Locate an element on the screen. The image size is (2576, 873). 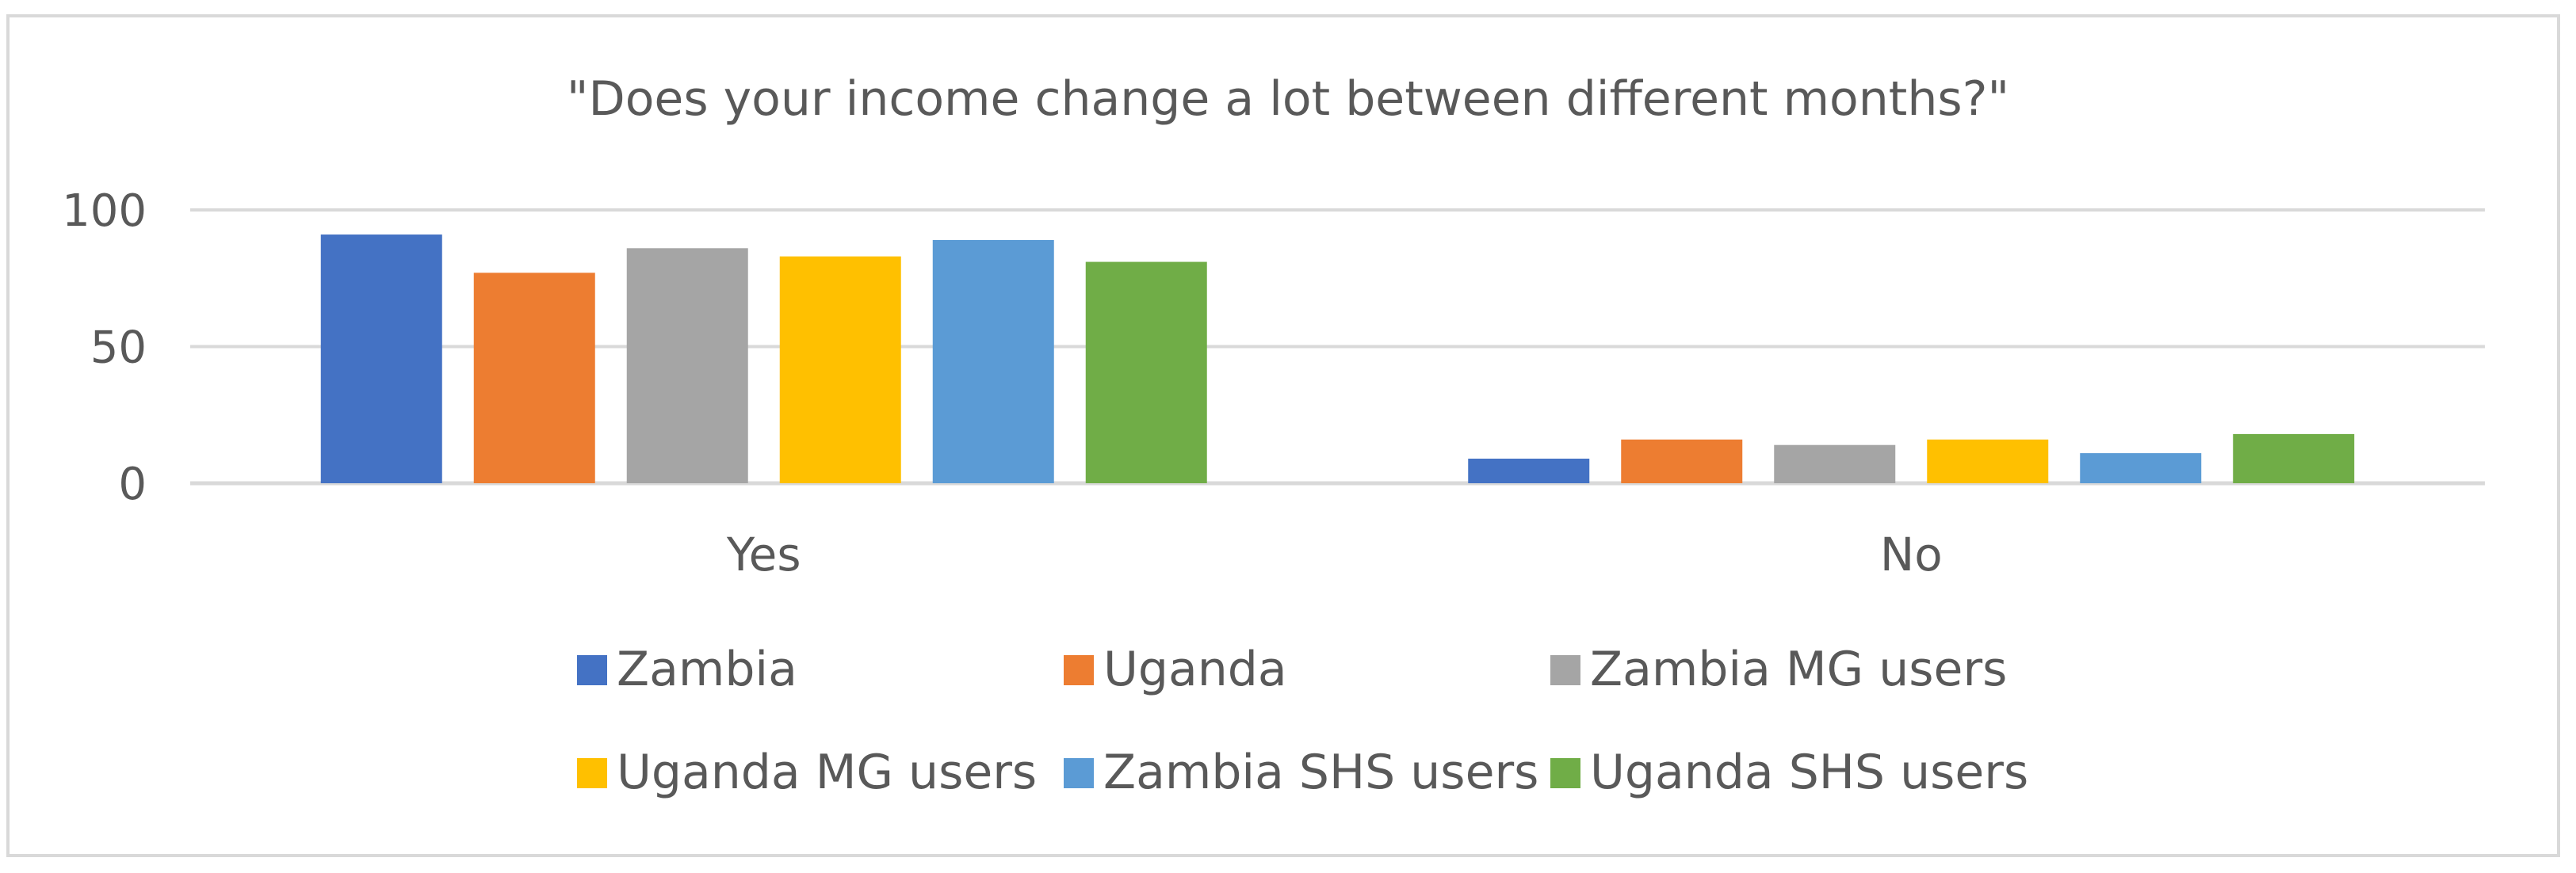
legend-label: Zambia MG users is located at coordinates (1798, 669).